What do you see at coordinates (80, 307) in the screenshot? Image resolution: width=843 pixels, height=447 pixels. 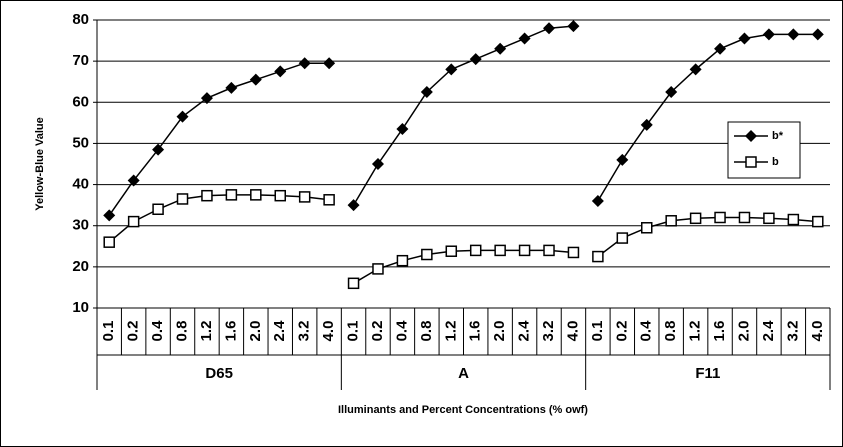 I see `y-tick-label: 10` at bounding box center [80, 307].